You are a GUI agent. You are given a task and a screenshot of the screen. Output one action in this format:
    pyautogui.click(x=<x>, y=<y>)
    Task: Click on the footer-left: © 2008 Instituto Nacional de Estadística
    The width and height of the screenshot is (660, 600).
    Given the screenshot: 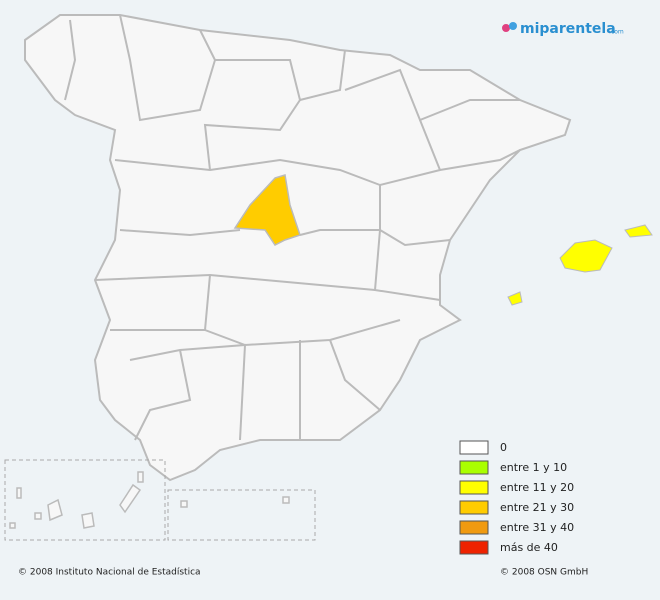 What is the action you would take?
    pyautogui.click(x=109, y=573)
    